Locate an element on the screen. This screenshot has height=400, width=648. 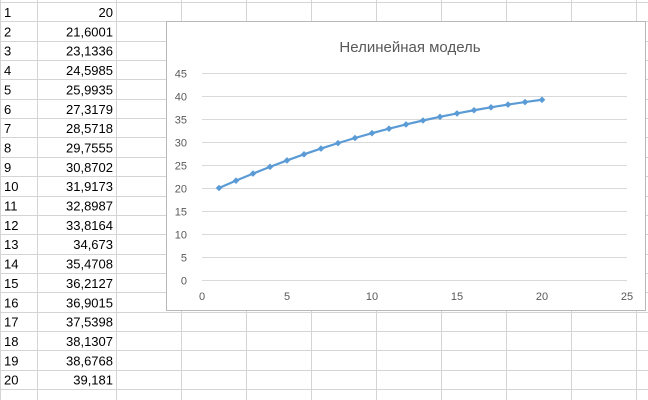
cell-value: 36,2127 is located at coordinates (89, 283).